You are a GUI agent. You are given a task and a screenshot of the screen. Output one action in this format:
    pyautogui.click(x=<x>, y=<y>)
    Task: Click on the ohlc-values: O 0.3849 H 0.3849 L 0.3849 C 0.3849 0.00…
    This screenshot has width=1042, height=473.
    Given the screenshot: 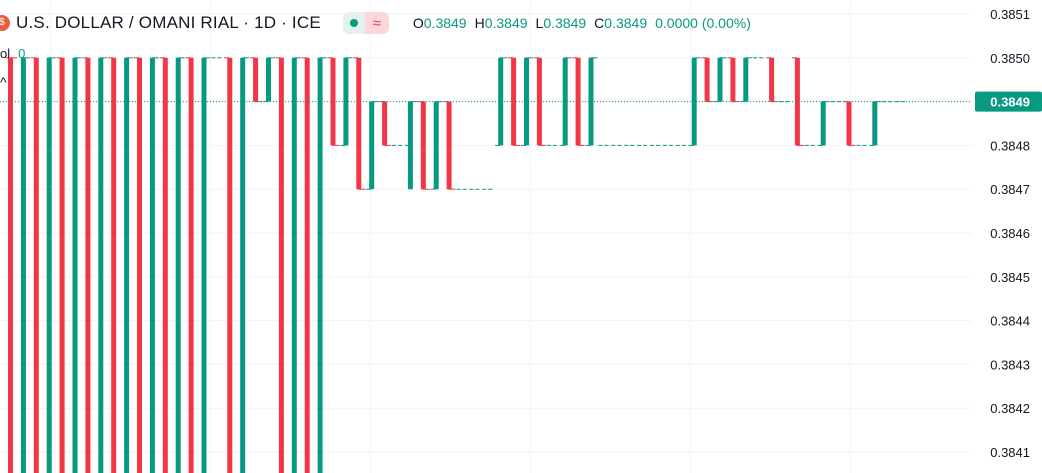 What is the action you would take?
    pyautogui.click(x=586, y=23)
    